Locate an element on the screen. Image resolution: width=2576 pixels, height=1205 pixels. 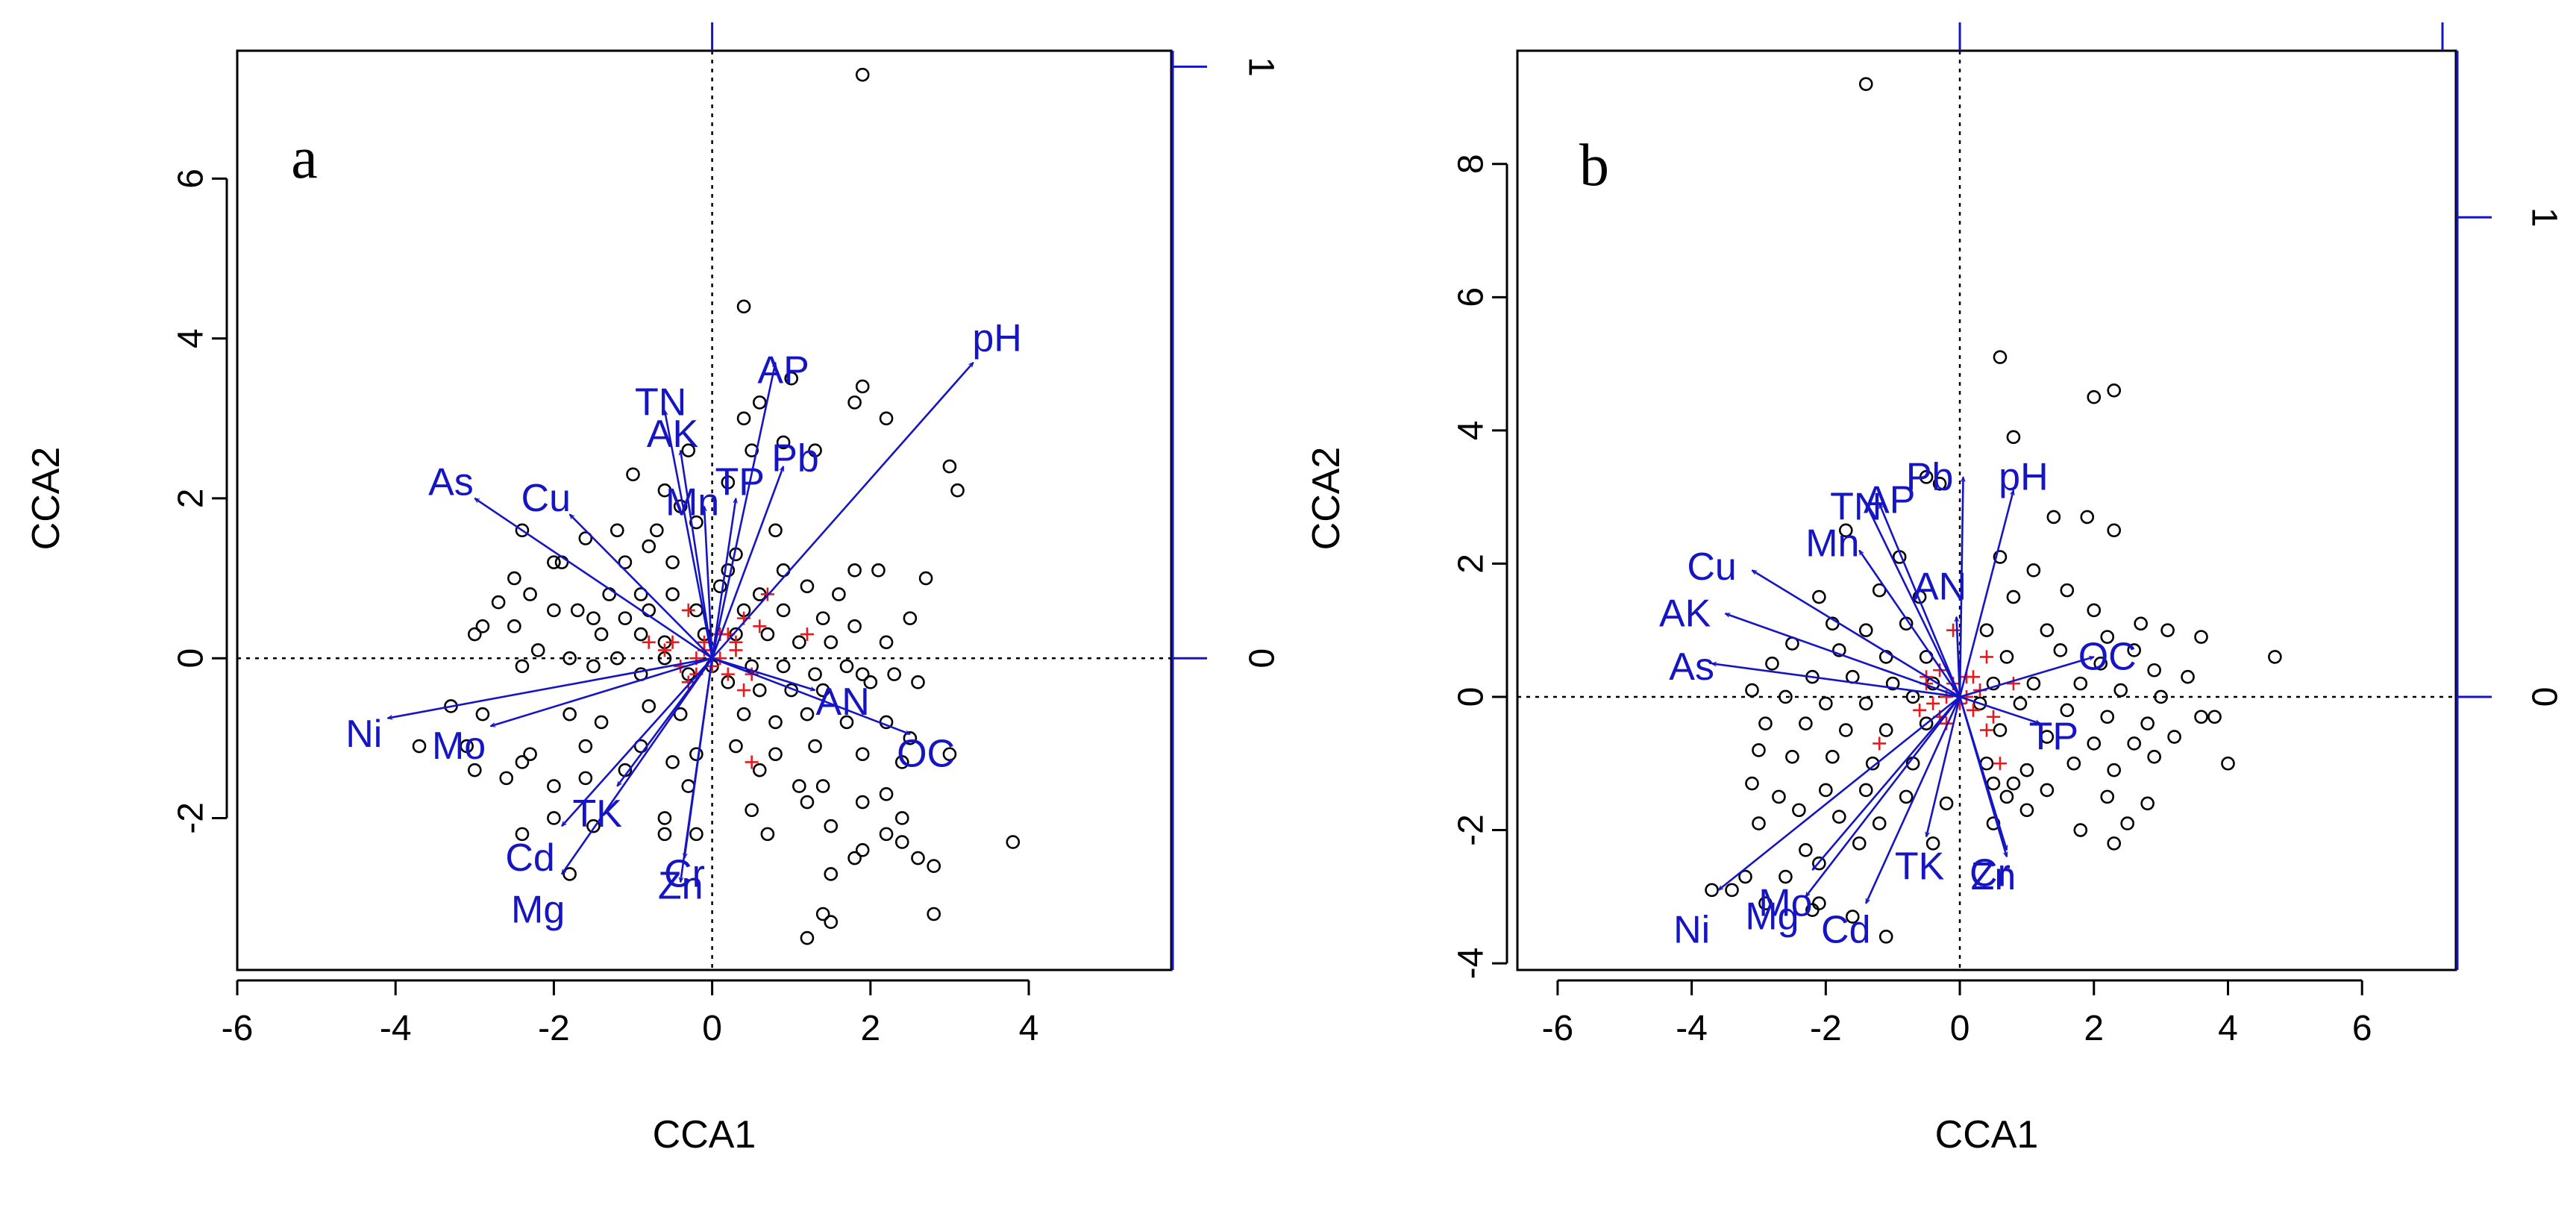
env-vector-oc is located at coordinates (811, 696).